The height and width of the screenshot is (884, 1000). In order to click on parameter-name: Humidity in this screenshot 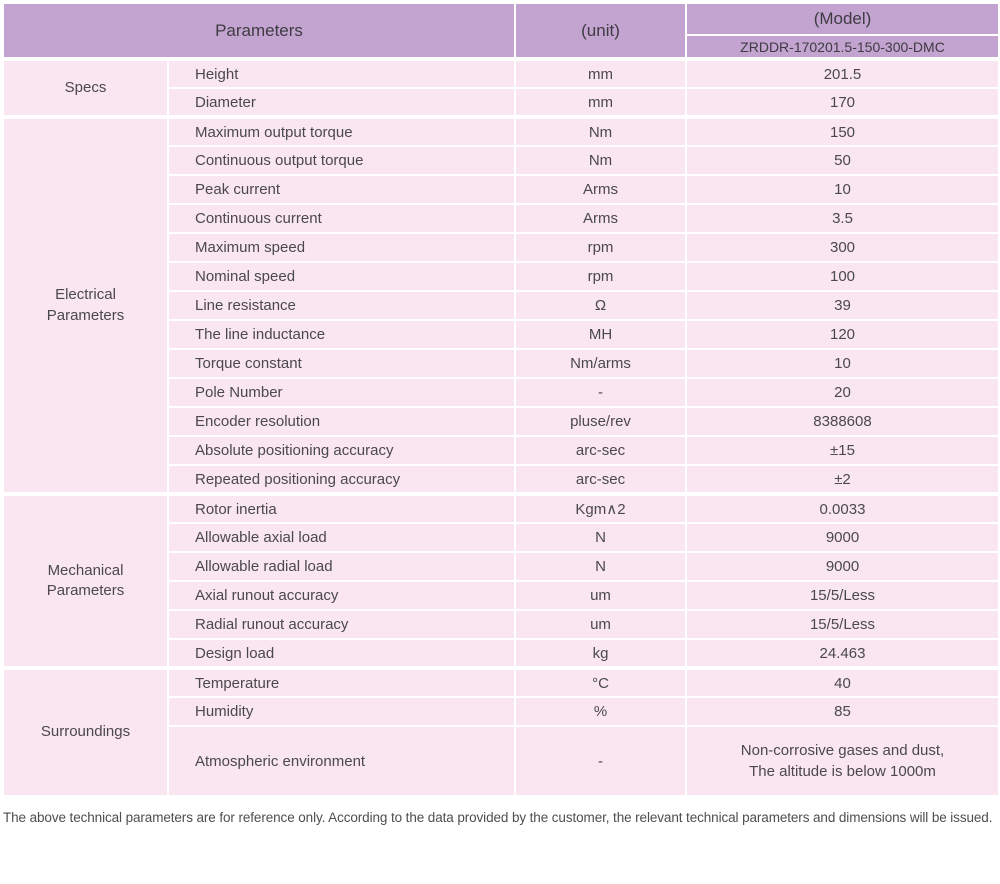, I will do `click(341, 711)`.